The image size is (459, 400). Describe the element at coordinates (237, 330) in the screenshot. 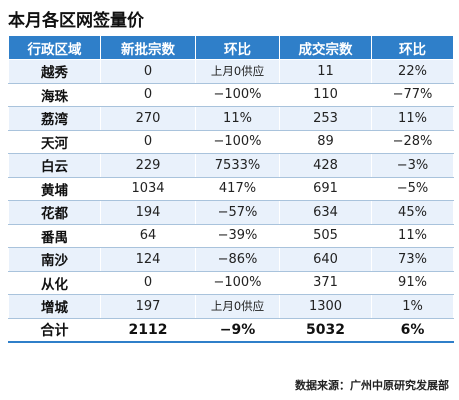

I see `total-new-approved-mom: −9%` at that location.